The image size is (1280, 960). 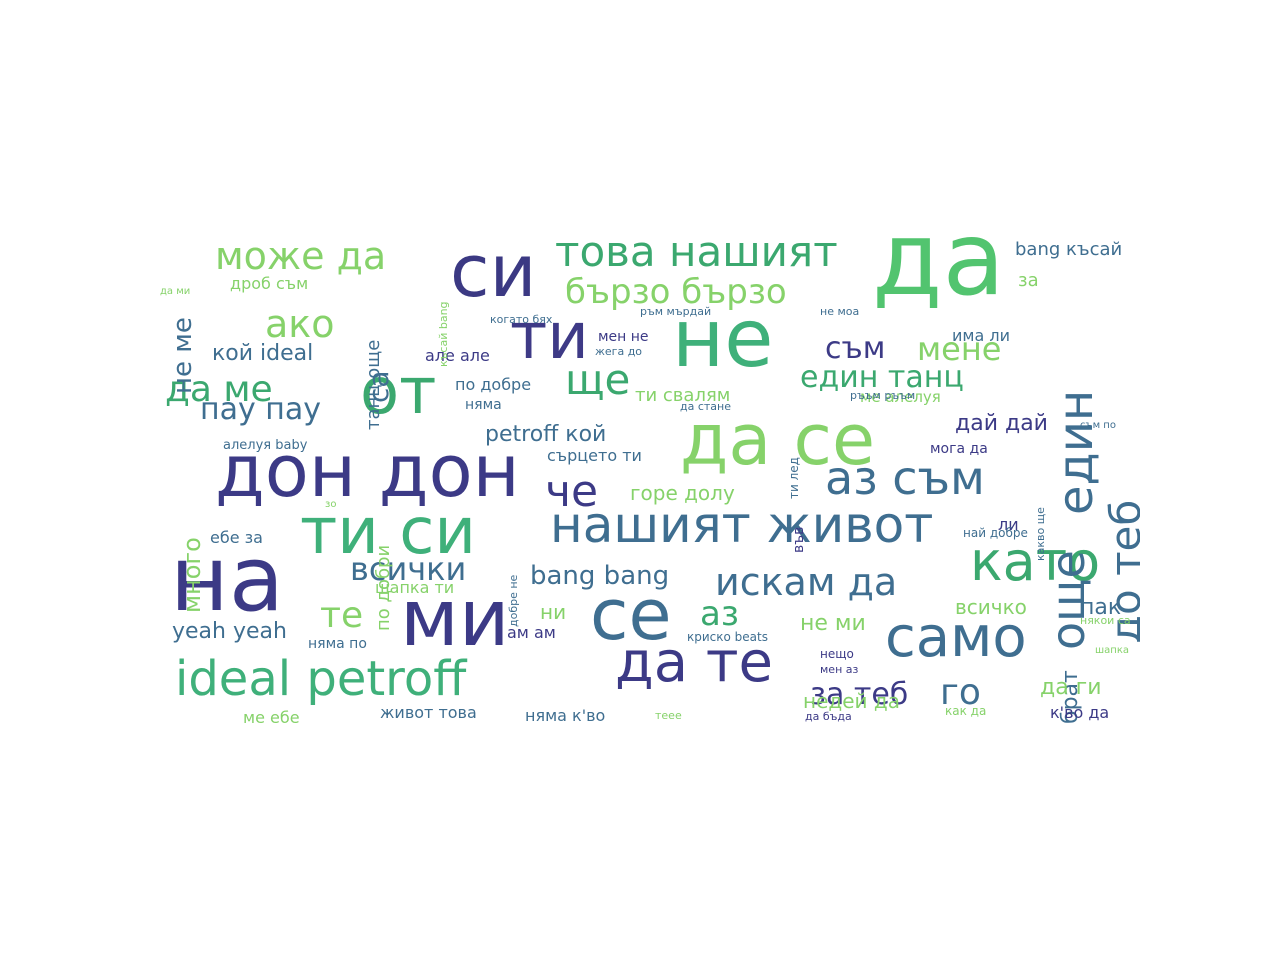 What do you see at coordinates (1076, 453) in the screenshot?
I see `cloud-word: един` at bounding box center [1076, 453].